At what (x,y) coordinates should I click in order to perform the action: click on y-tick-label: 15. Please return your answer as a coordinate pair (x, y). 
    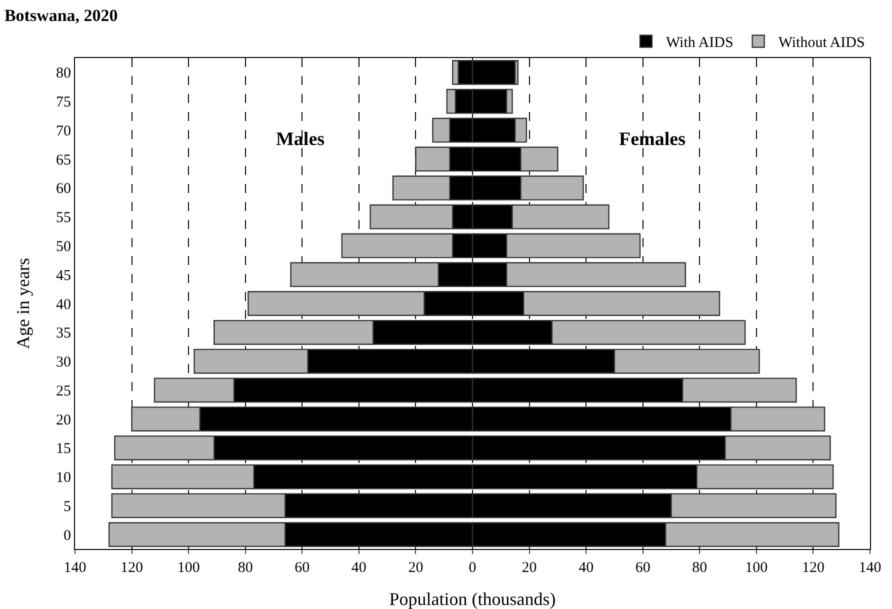
    Looking at the image, I should click on (63, 449).